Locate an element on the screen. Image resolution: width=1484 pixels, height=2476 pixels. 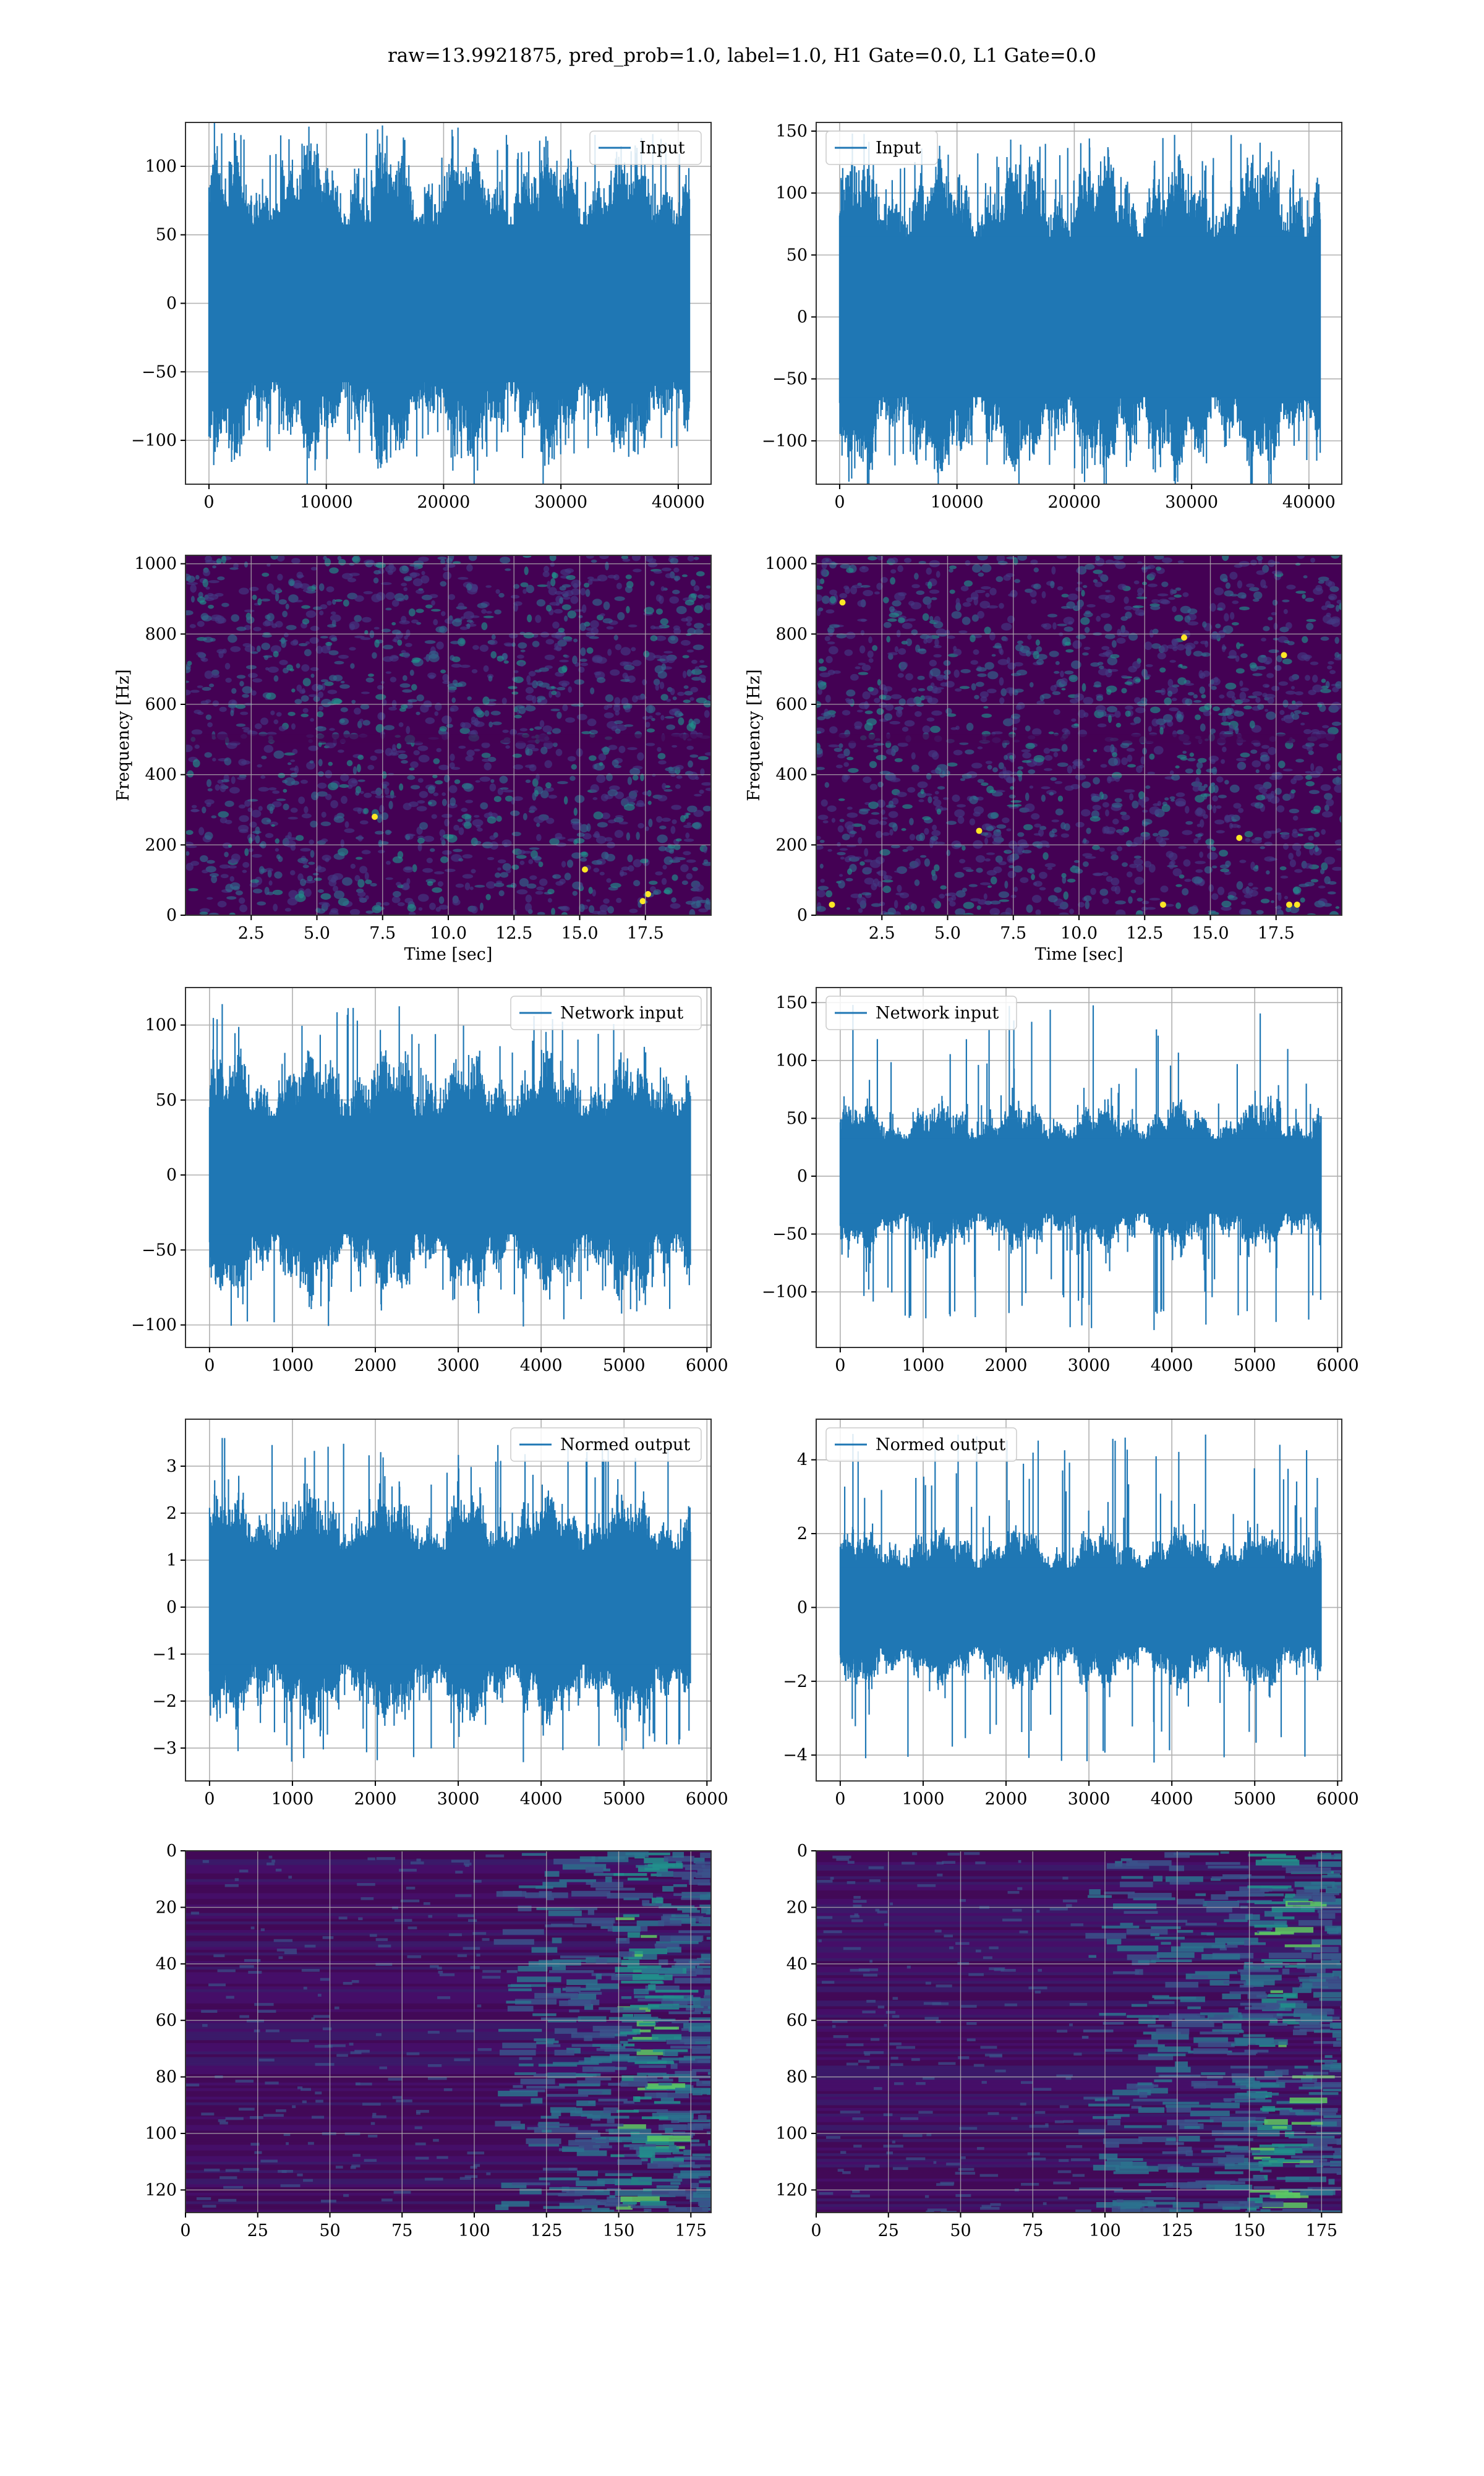
l1-normed-output-series-core is located at coordinates (1080, 1607).